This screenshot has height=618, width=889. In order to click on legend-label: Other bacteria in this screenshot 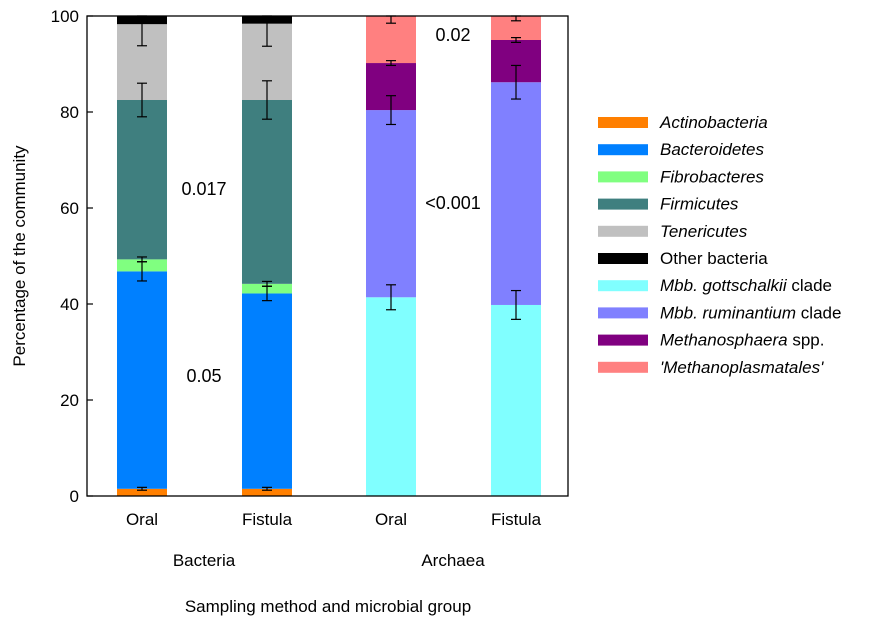, I will do `click(714, 258)`.